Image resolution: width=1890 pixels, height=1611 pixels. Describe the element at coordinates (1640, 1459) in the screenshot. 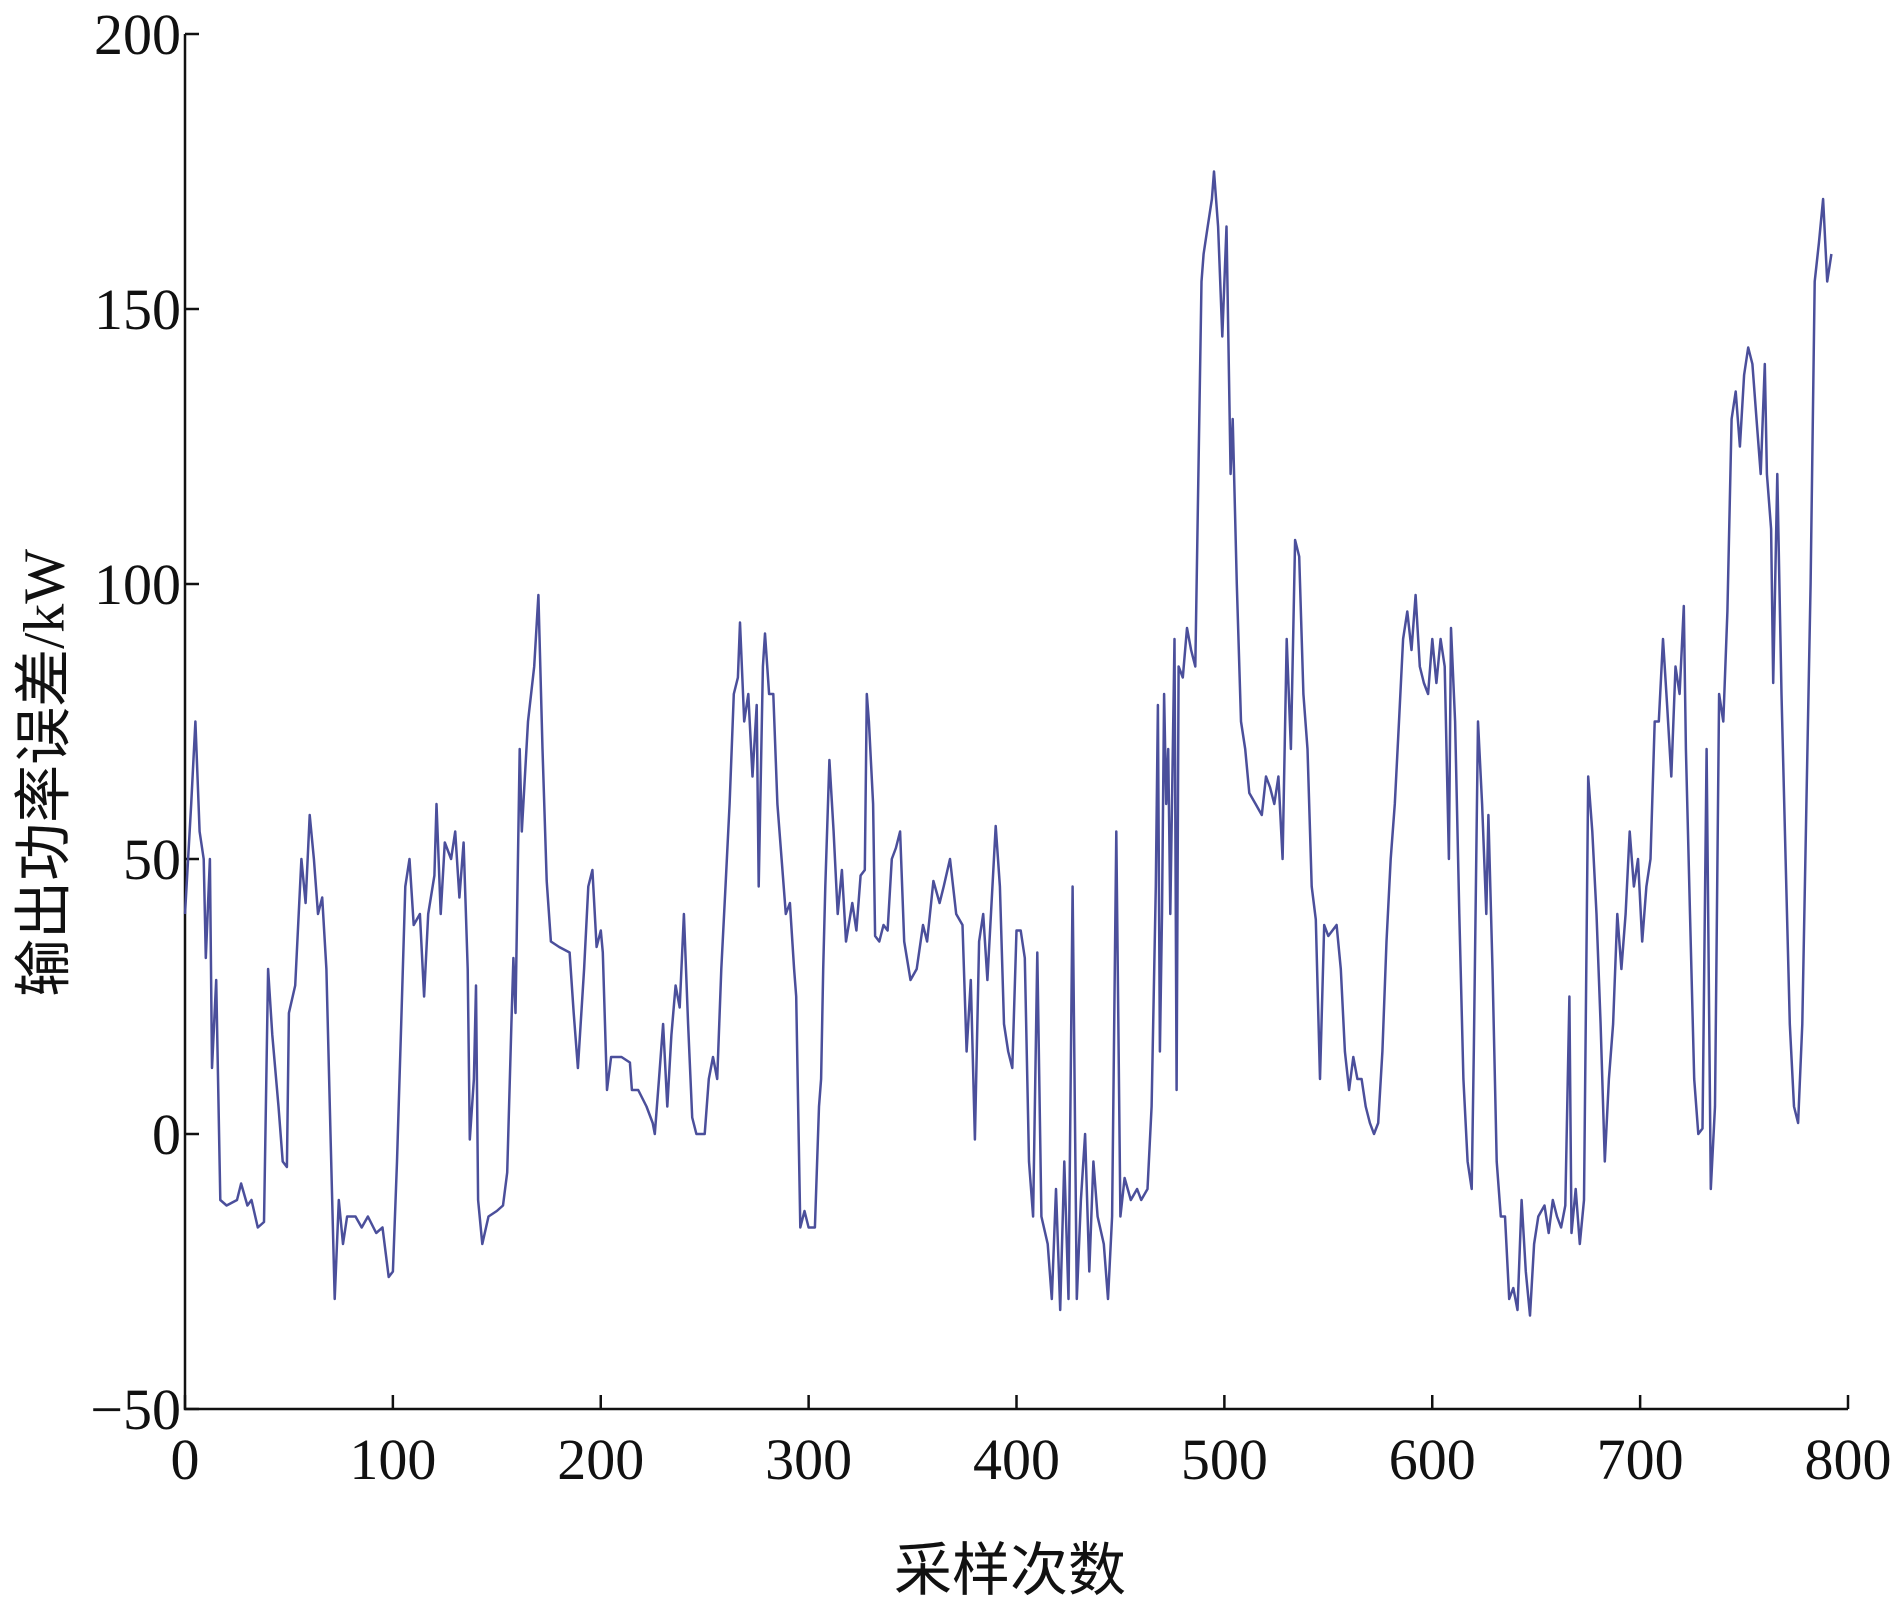

I see `x-tick-label: 700` at that location.